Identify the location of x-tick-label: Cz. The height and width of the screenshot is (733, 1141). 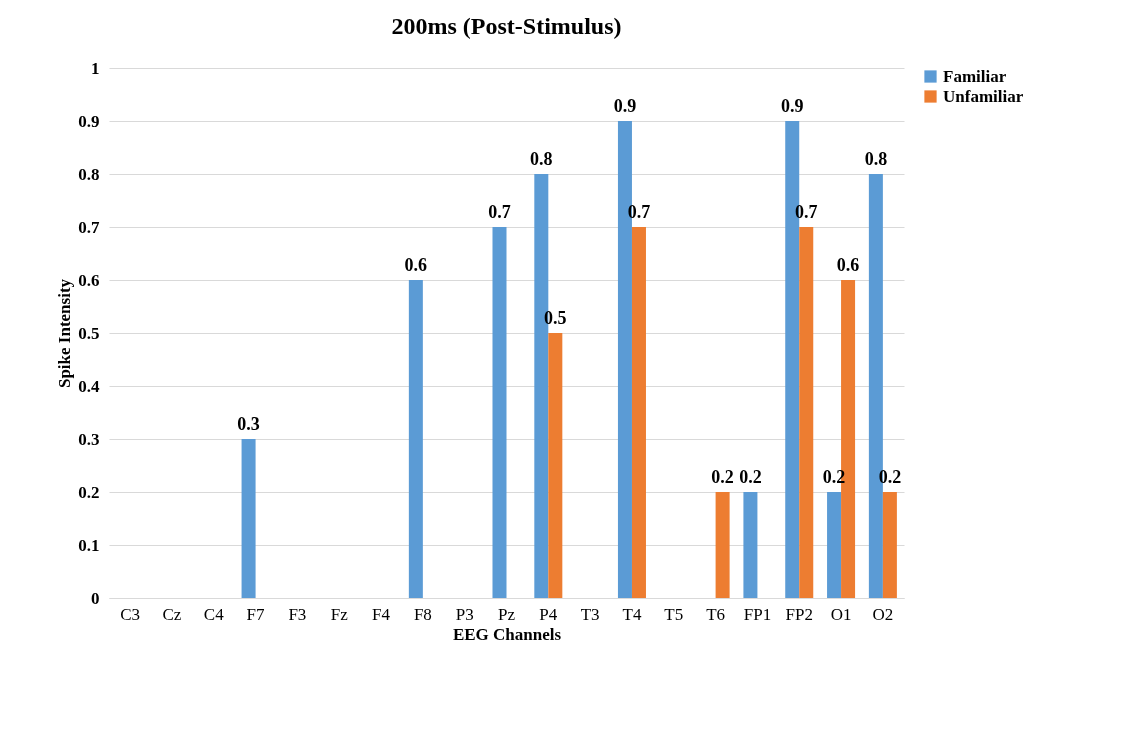
(172, 614).